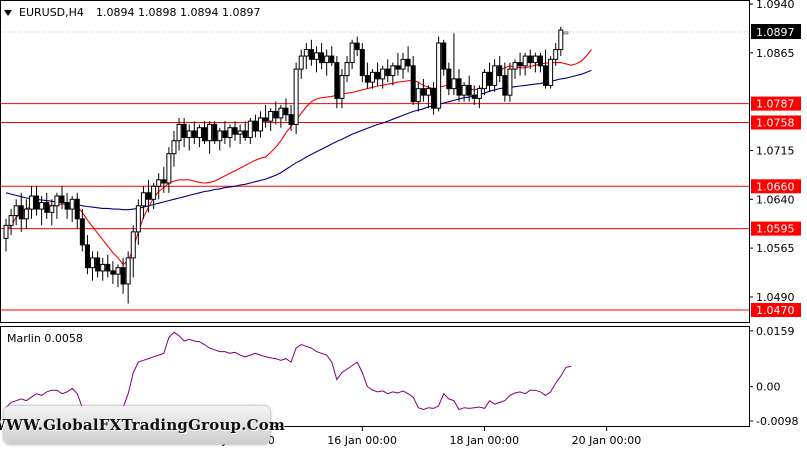 Image resolution: width=807 pixels, height=456 pixels. What do you see at coordinates (775, 248) in the screenshot?
I see `price-tick-label: 1.0565` at bounding box center [775, 248].